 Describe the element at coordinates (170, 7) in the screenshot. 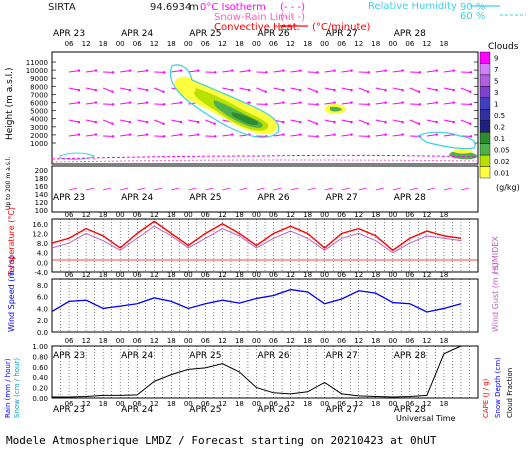

I see `altitude-value: 94.6934` at that location.